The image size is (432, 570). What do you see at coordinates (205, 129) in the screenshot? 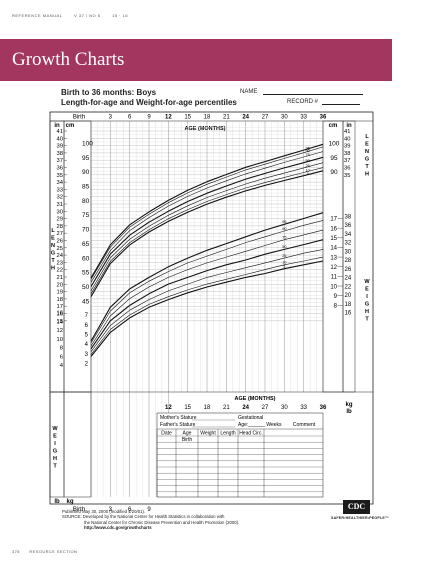
I see `x-axis-title-top: AGE (MONTHS)` at bounding box center [205, 129].